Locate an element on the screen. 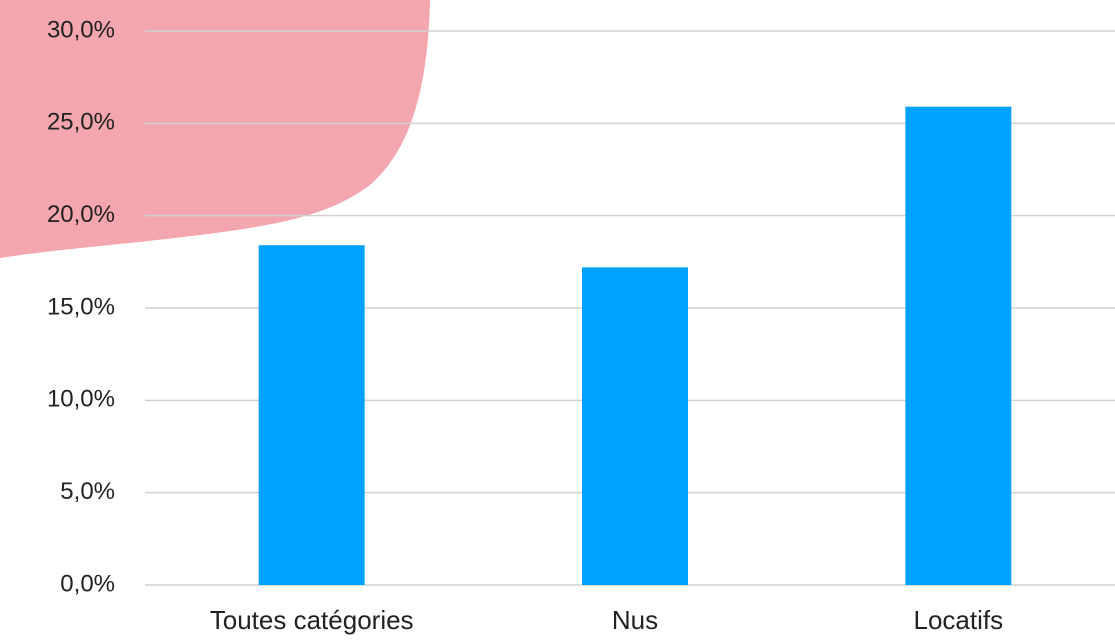 This screenshot has width=1115, height=644. y-tick-label: 5,0% is located at coordinates (87, 491).